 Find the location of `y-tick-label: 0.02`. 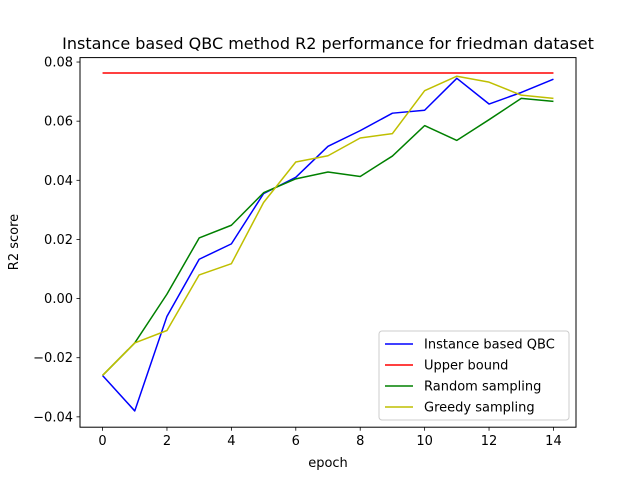

y-tick-label: 0.02 is located at coordinates (58, 240).